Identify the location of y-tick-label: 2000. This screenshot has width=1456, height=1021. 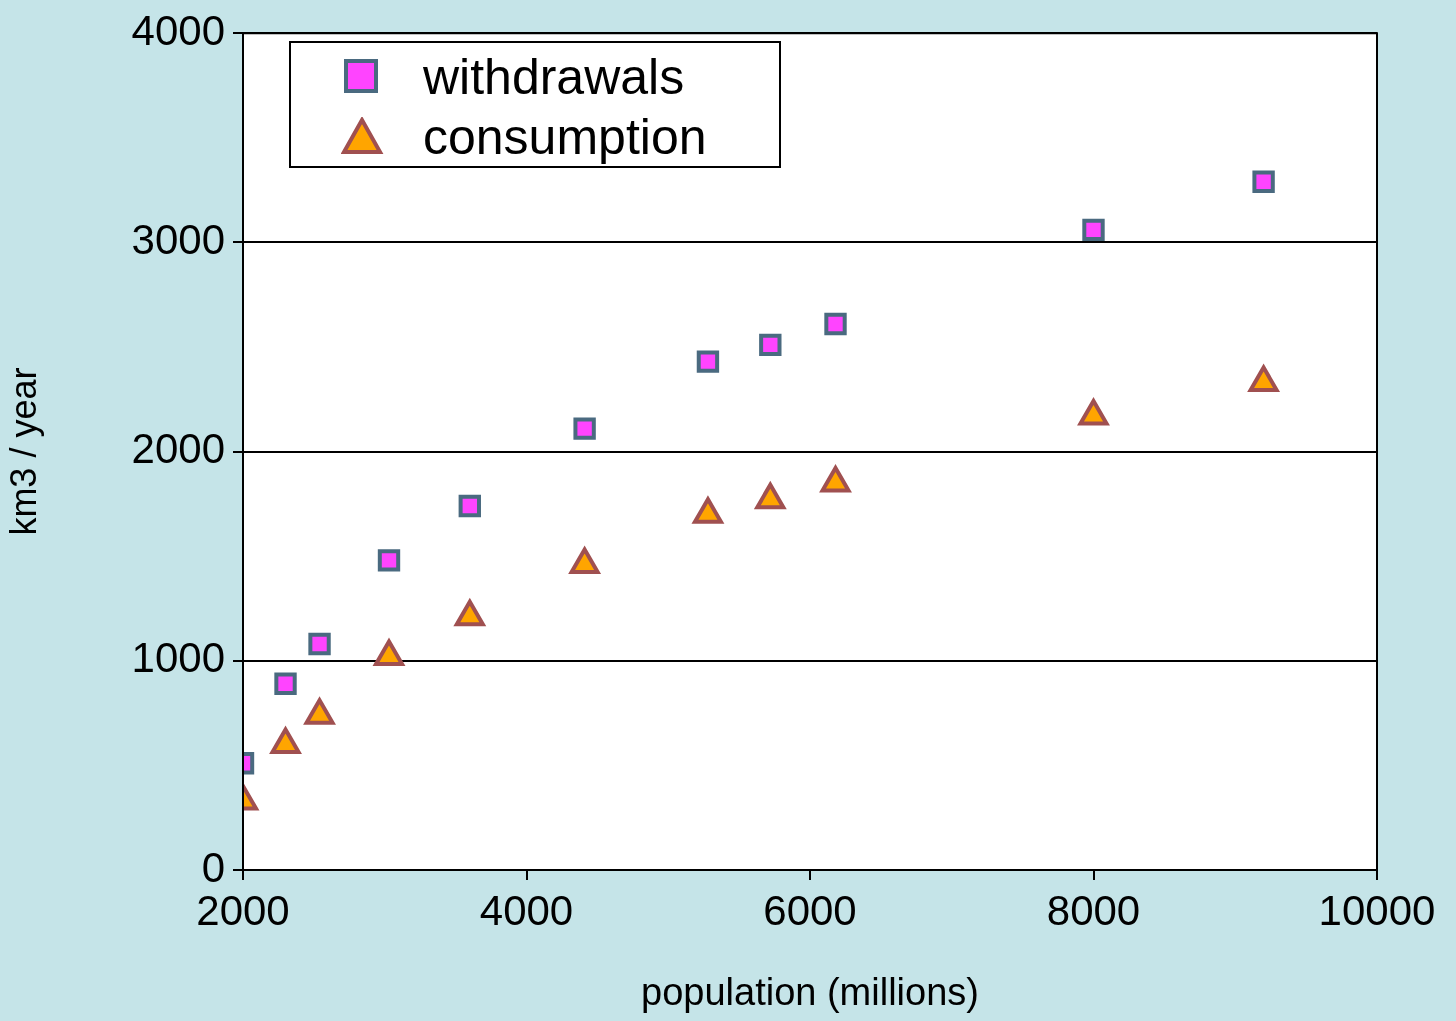
(178, 449).